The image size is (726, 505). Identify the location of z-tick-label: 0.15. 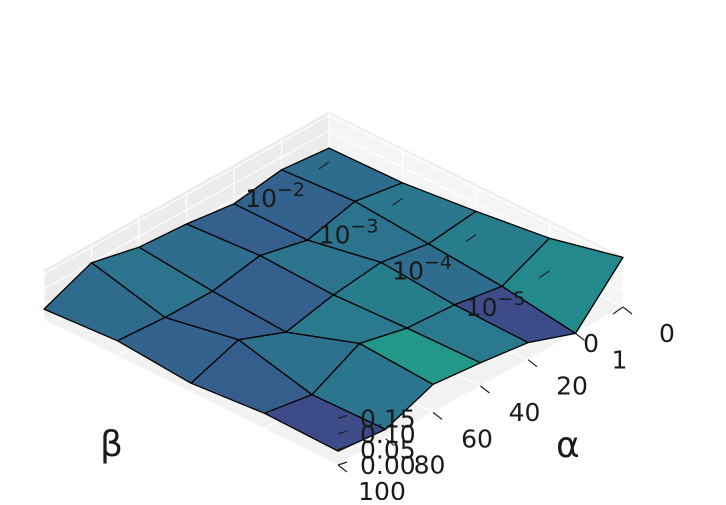
(388, 419).